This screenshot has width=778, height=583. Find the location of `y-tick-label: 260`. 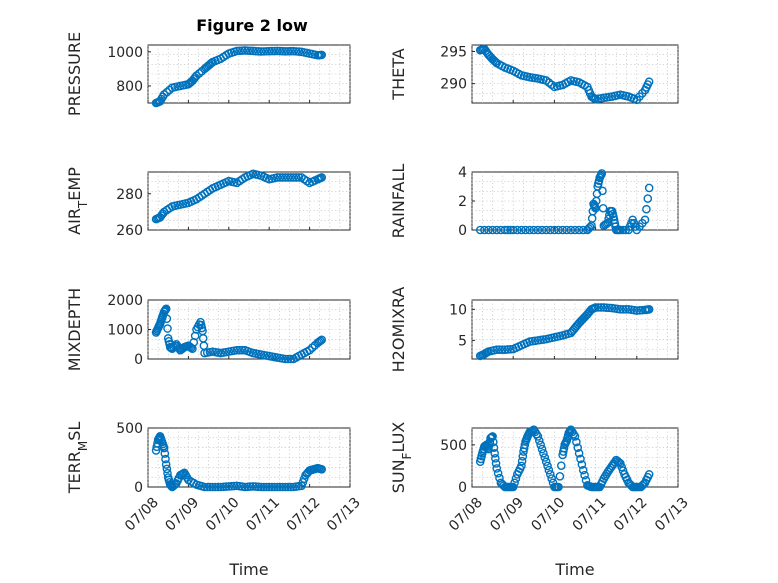

y-tick-label: 260 is located at coordinates (129, 231).